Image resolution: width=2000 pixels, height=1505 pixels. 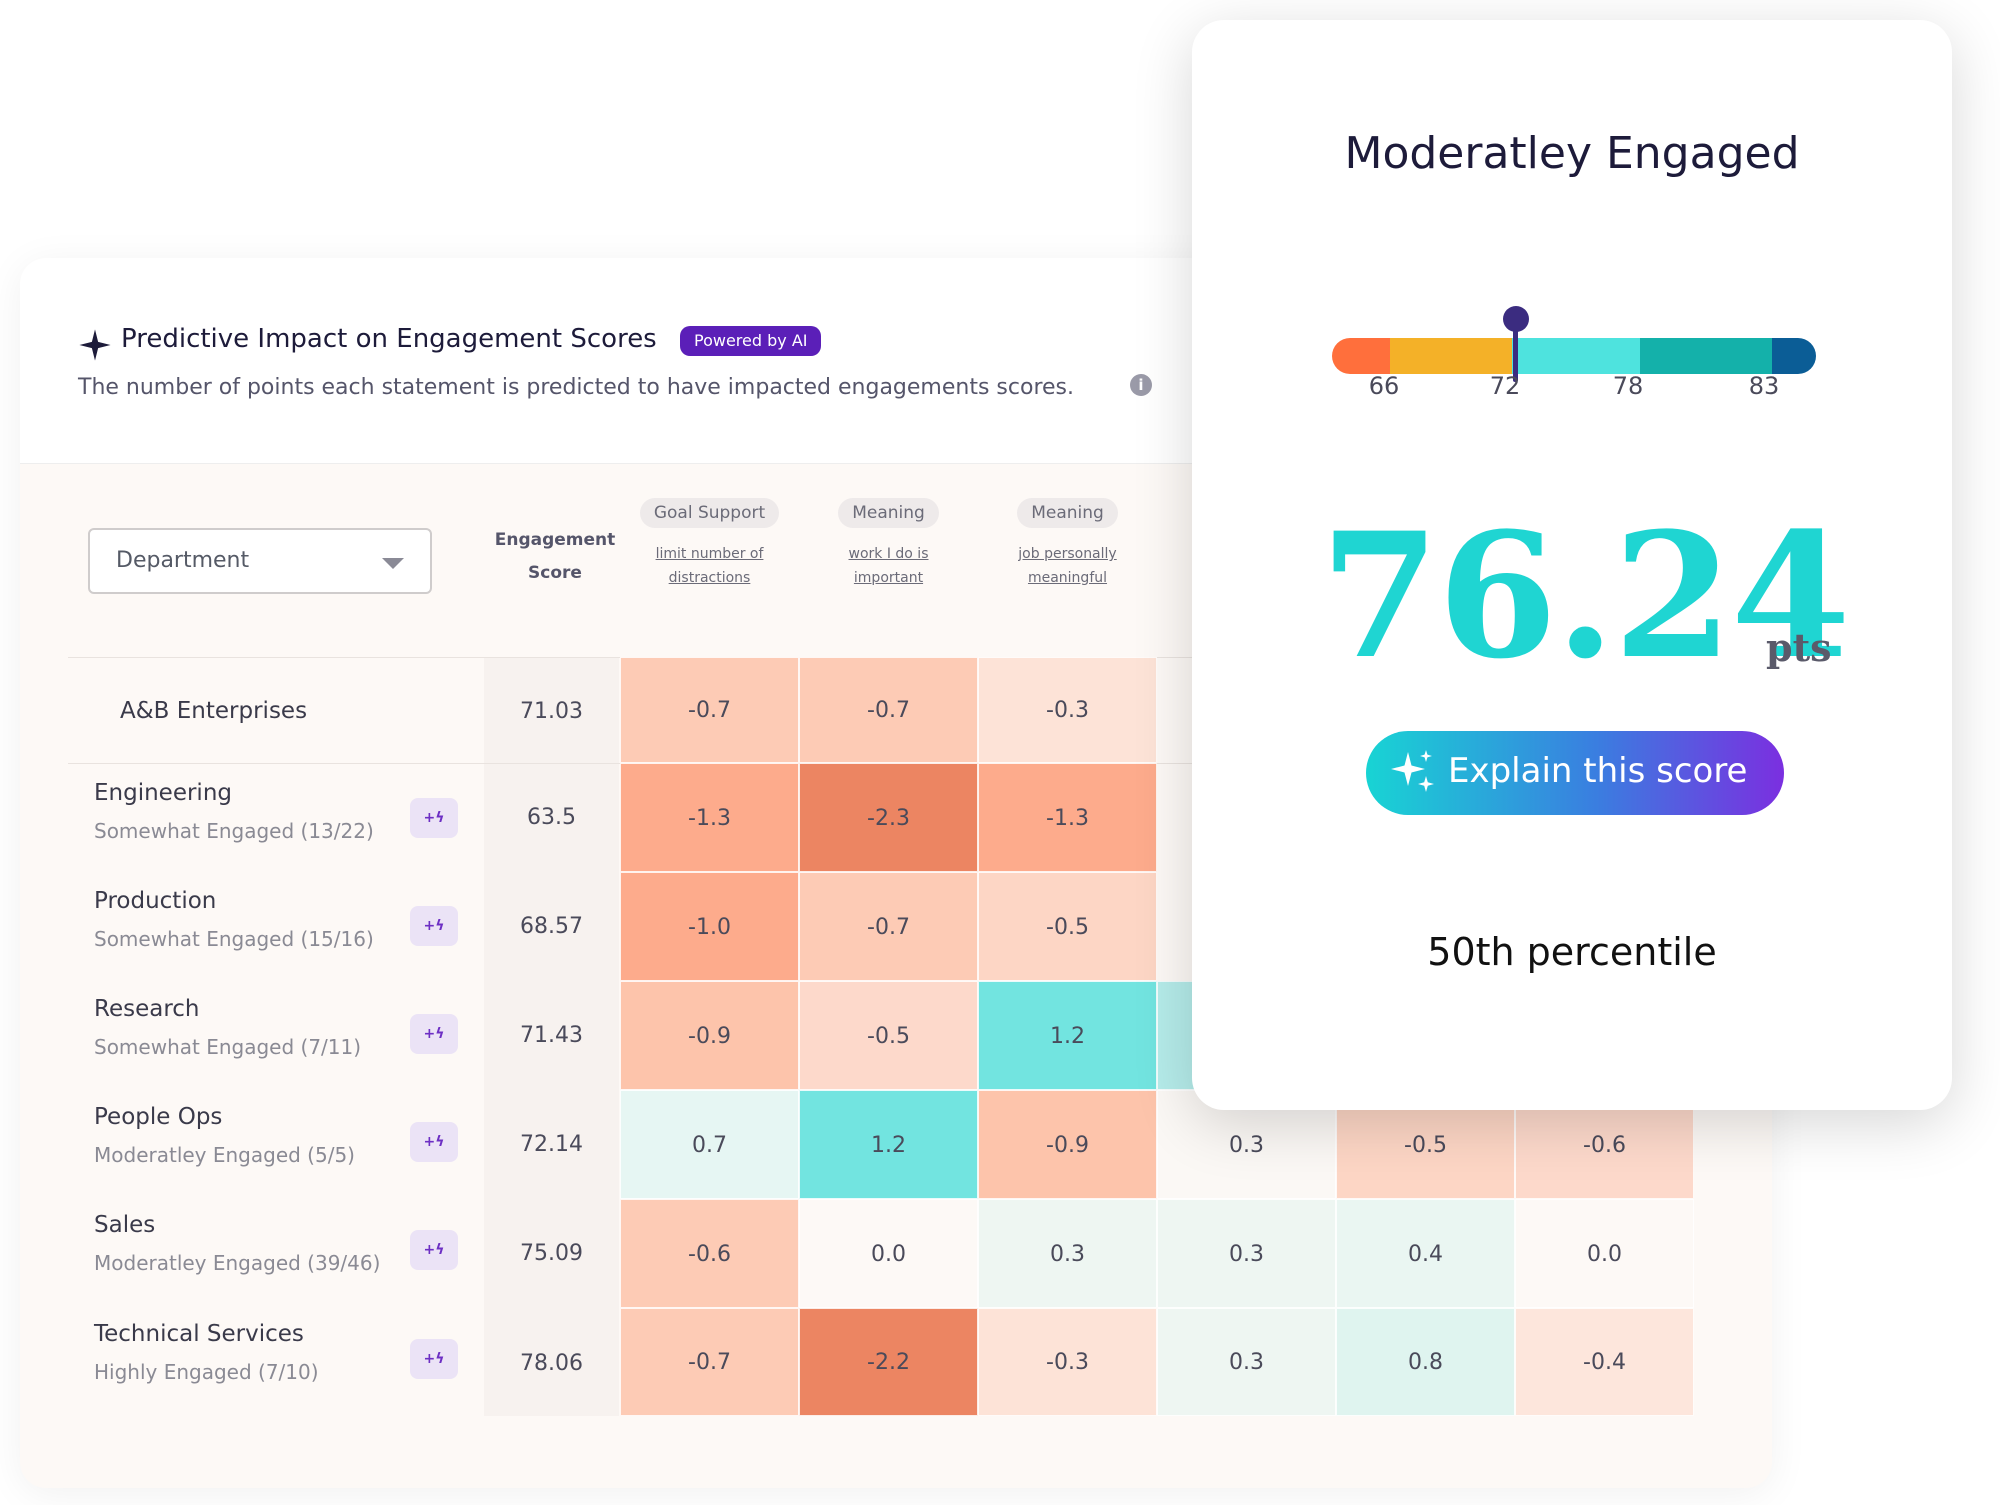 What do you see at coordinates (224, 1155) in the screenshot?
I see `row-status: Moderatley Engaged (5/5)` at bounding box center [224, 1155].